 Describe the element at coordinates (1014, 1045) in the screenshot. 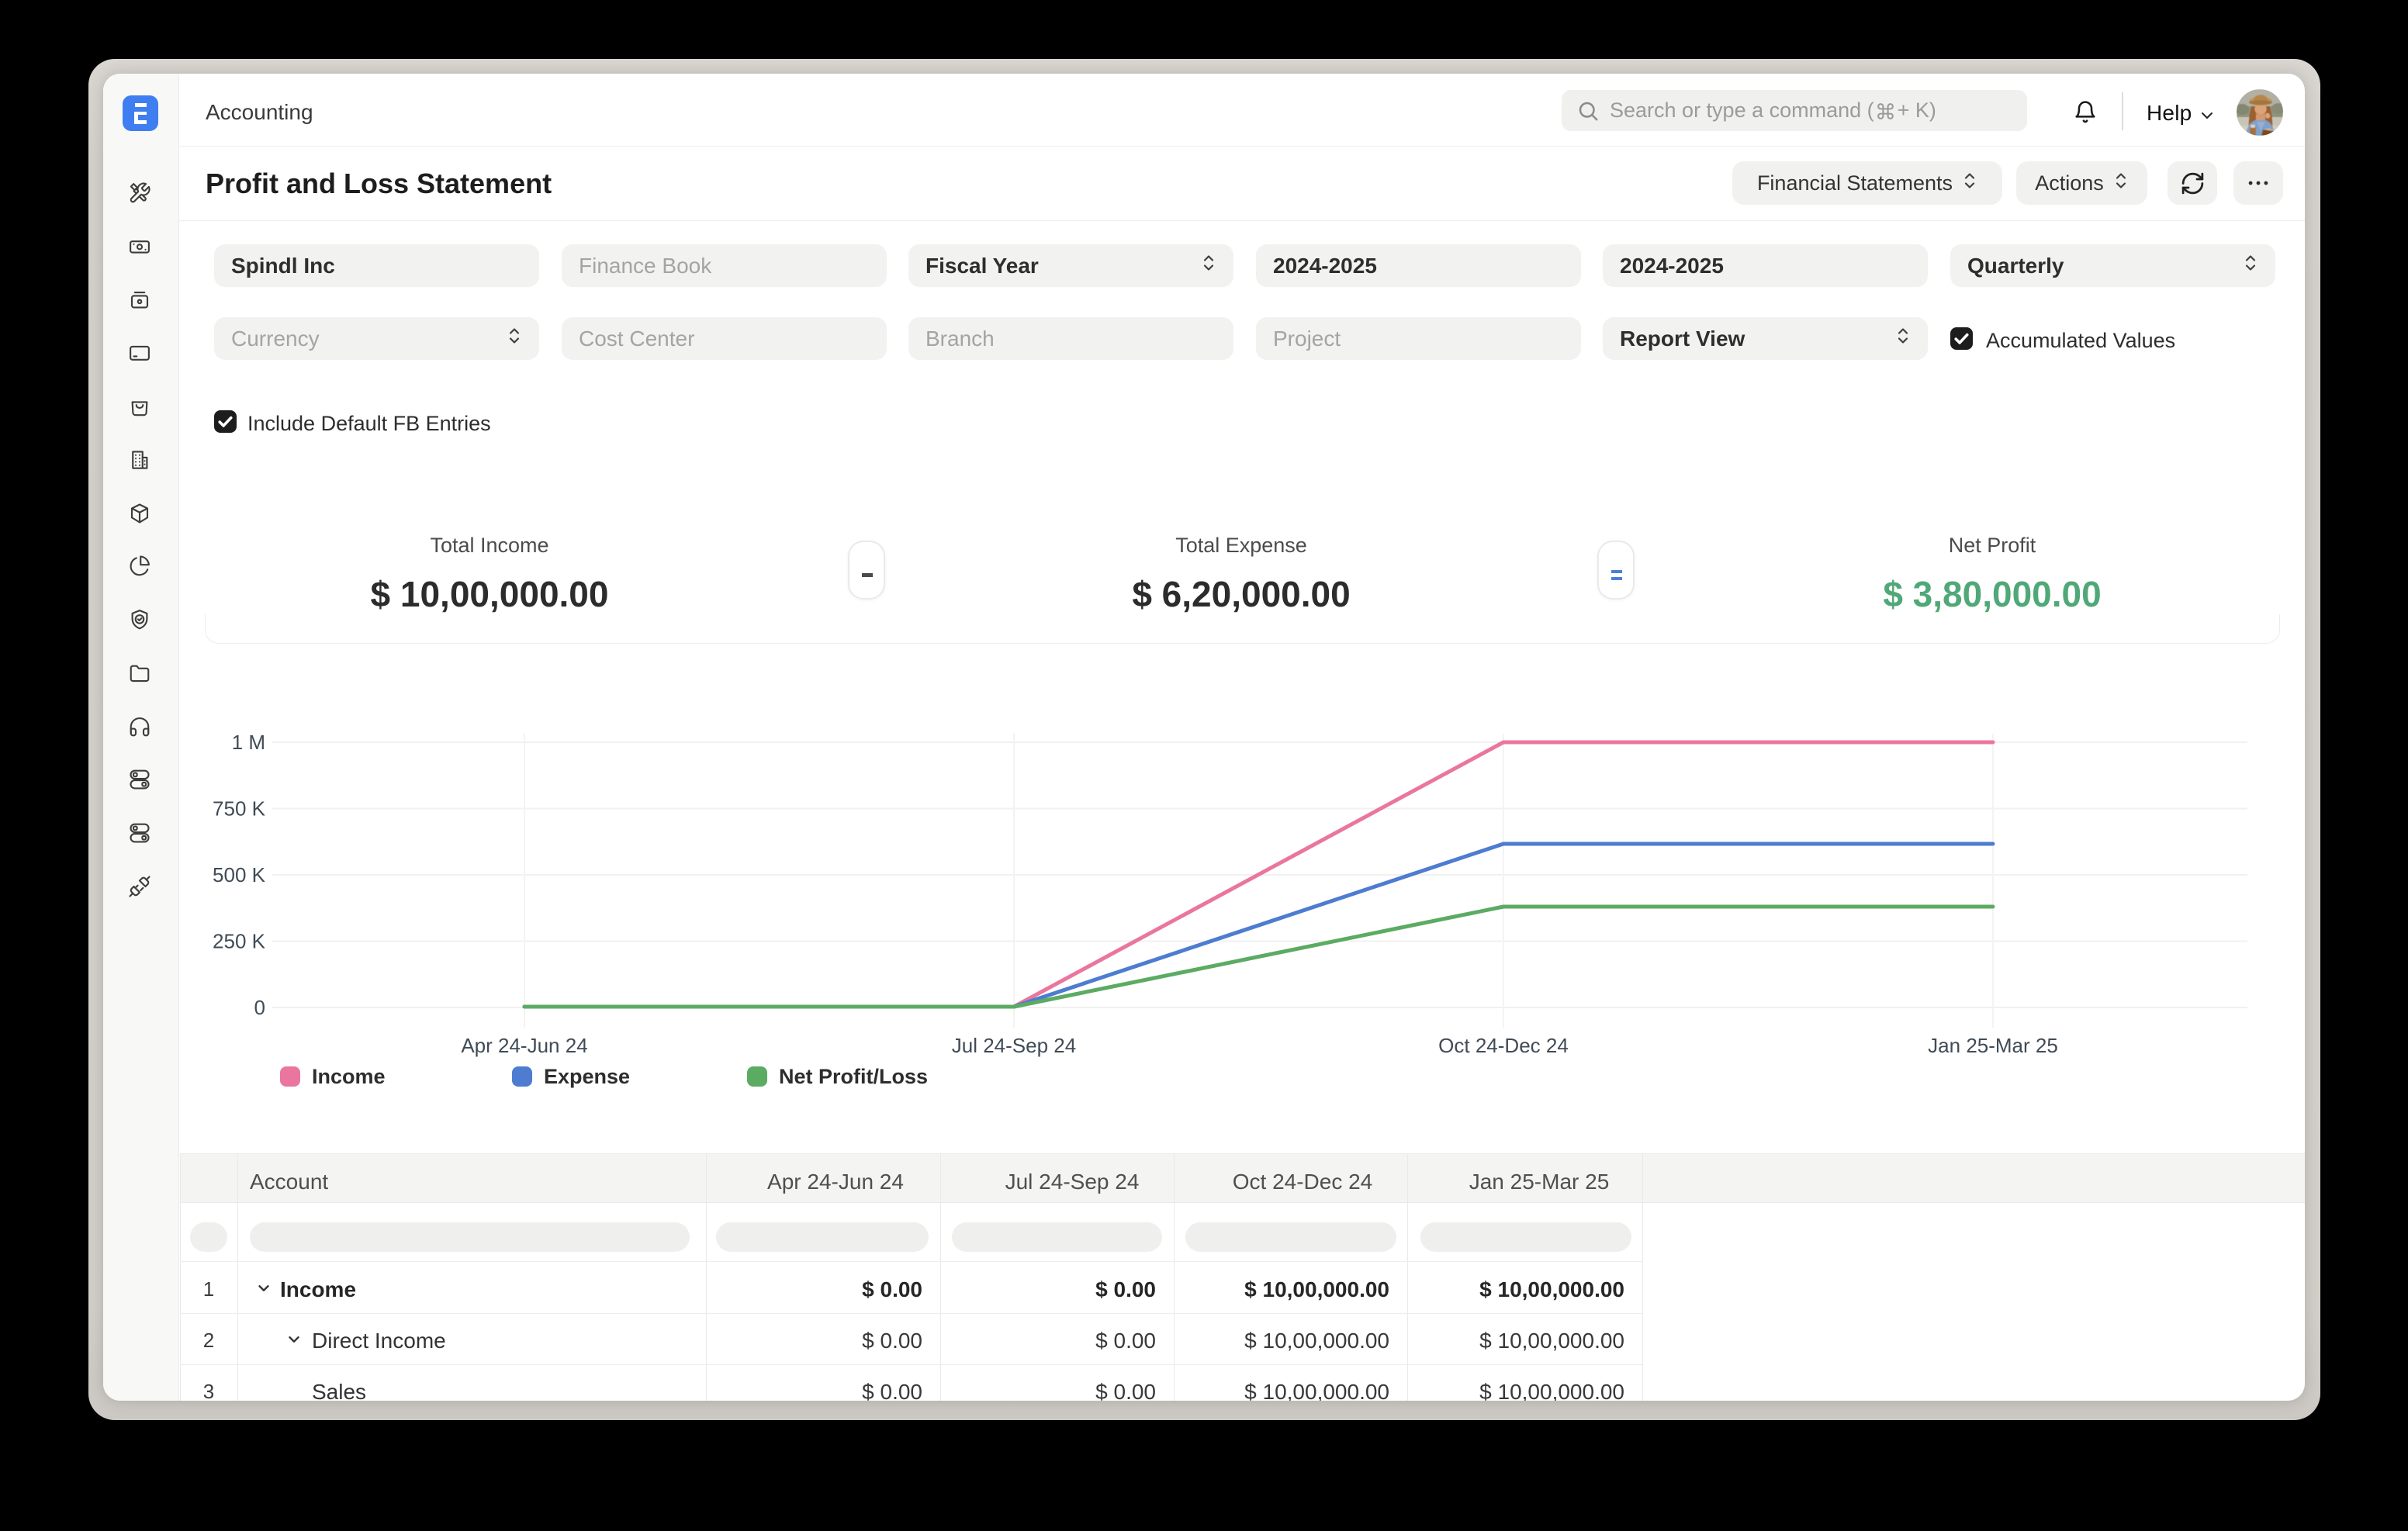

I see `svg-text: Jul 24-Sep 24` at that location.